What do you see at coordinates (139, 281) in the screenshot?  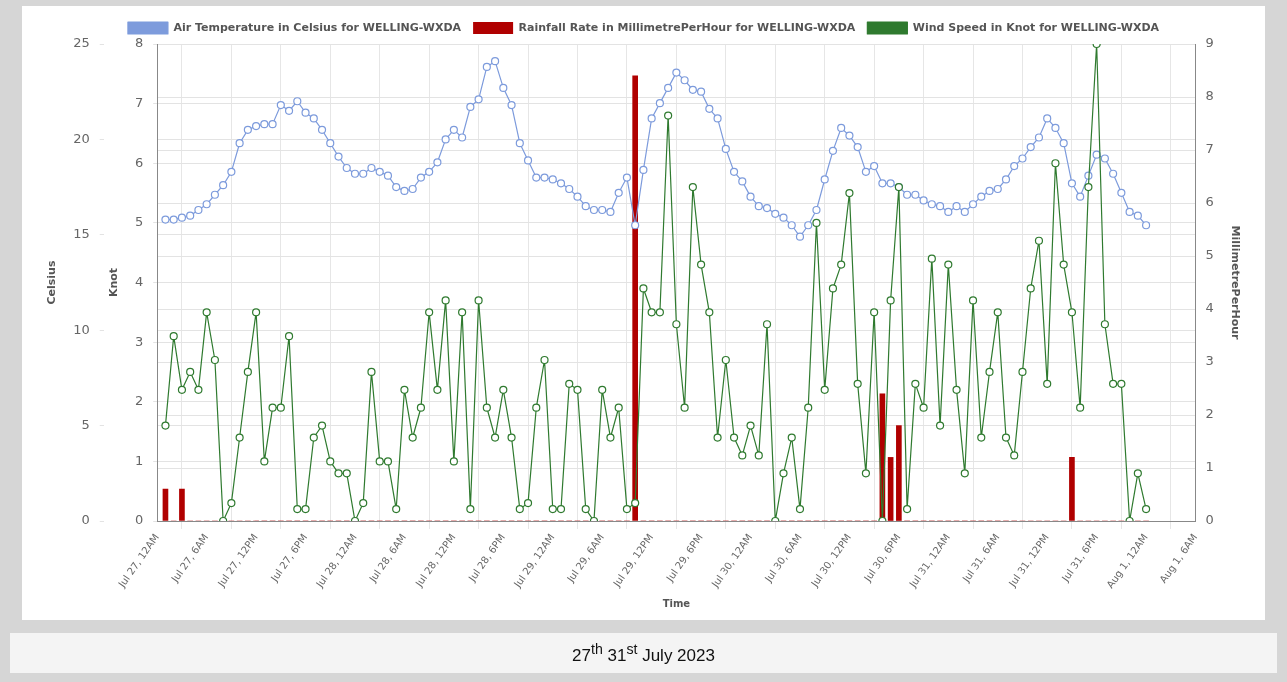 I see `y3-tick-label: 4` at bounding box center [139, 281].